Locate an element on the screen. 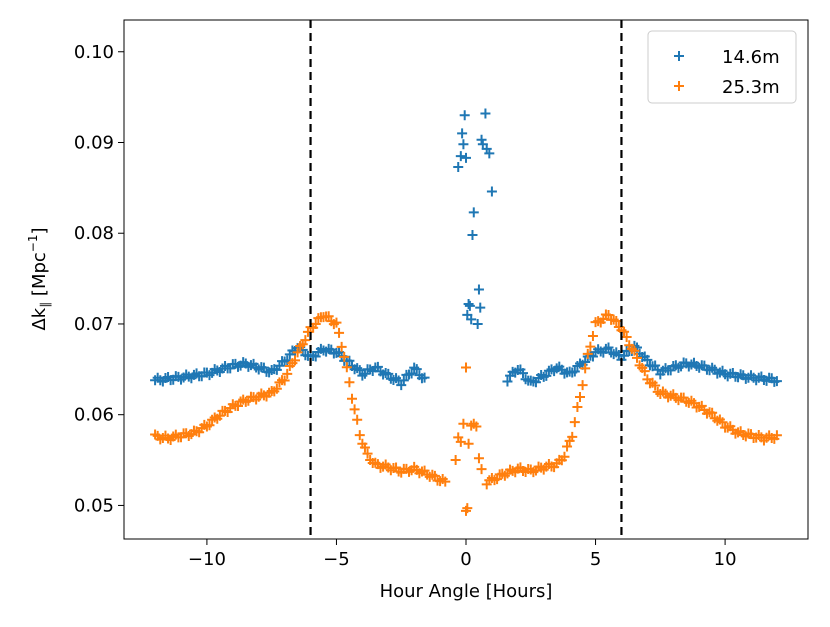 This screenshot has height=627, width=830. y-tick-label: 0.06 is located at coordinates (94, 415).